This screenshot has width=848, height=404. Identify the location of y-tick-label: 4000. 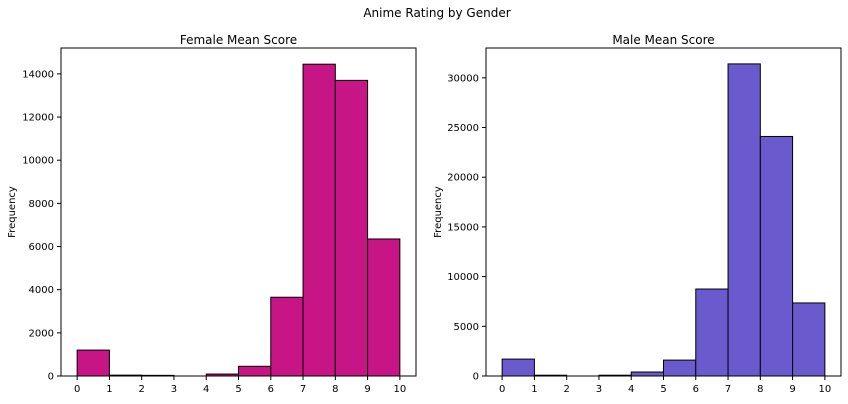
(41, 290).